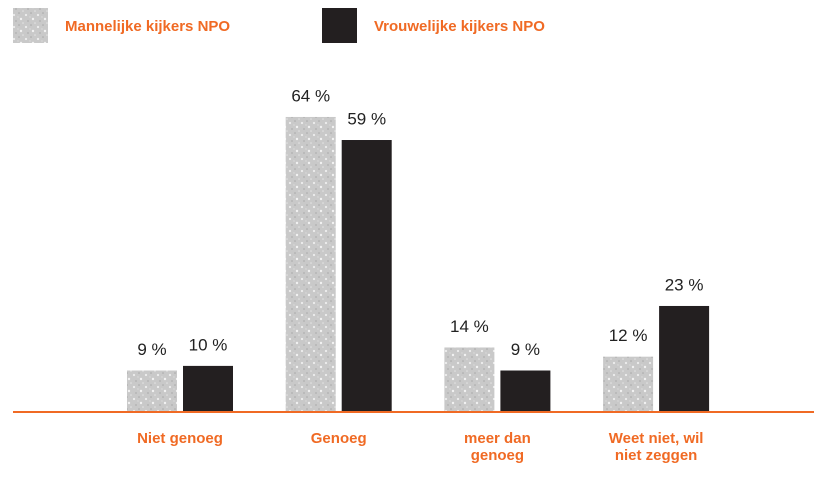  Describe the element at coordinates (180, 438) in the screenshot. I see `x-tick-label: Niet genoeg` at that location.